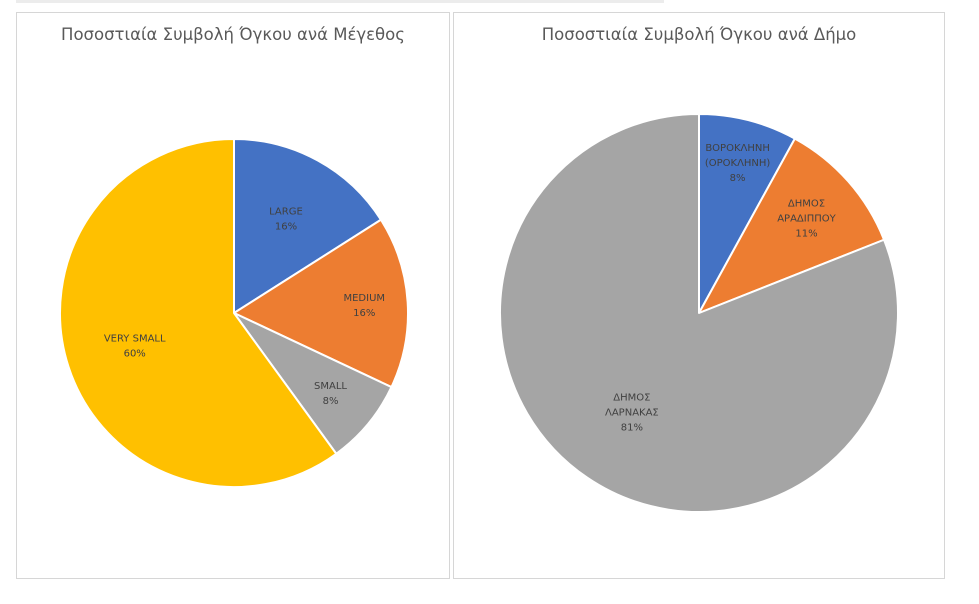 The height and width of the screenshot is (604, 979). I want to click on pie-slice-size-medium, so click(321, 303).